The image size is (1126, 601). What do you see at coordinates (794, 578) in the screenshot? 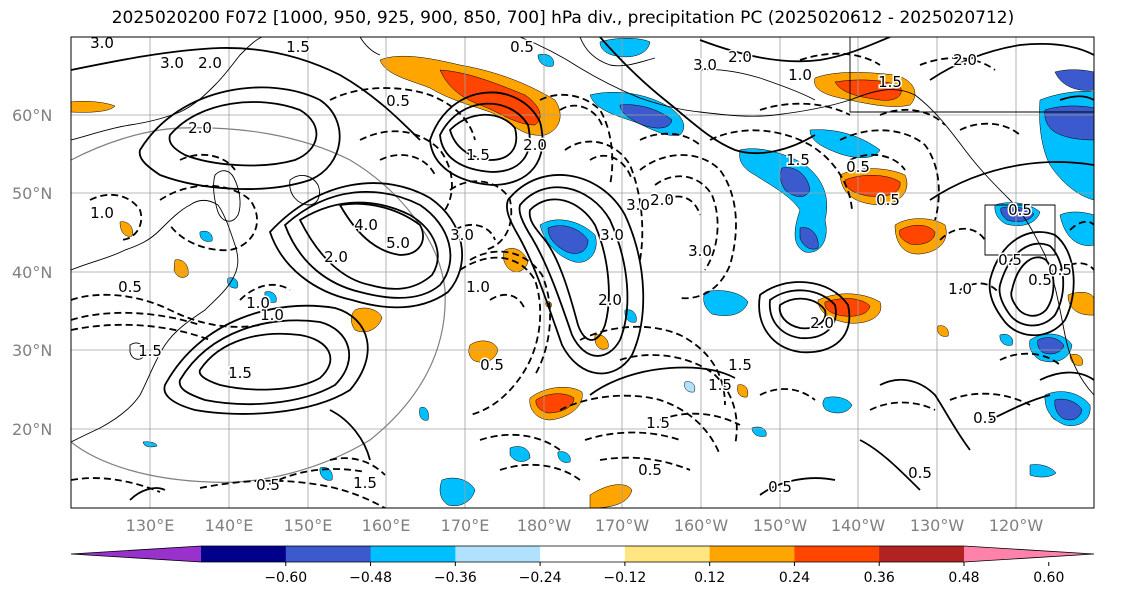
I see `colorbar-tick-label: 0.24` at bounding box center [794, 578].